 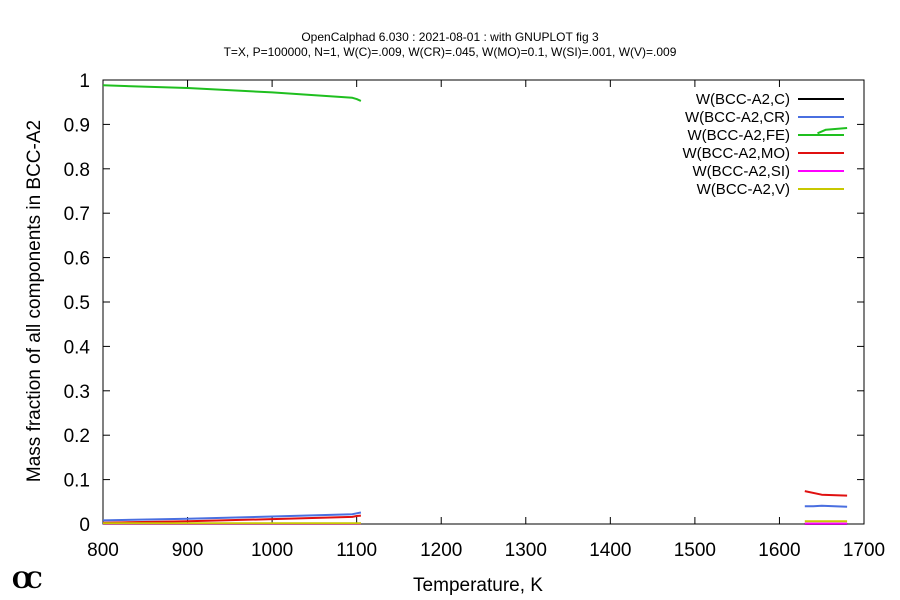 I want to click on x-tick-label: 800, so click(x=103, y=550).